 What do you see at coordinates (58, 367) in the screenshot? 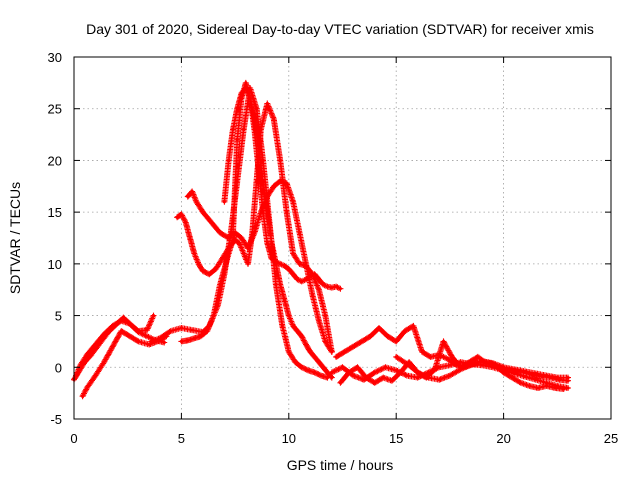
I see `y-tick-label: 0` at bounding box center [58, 367].